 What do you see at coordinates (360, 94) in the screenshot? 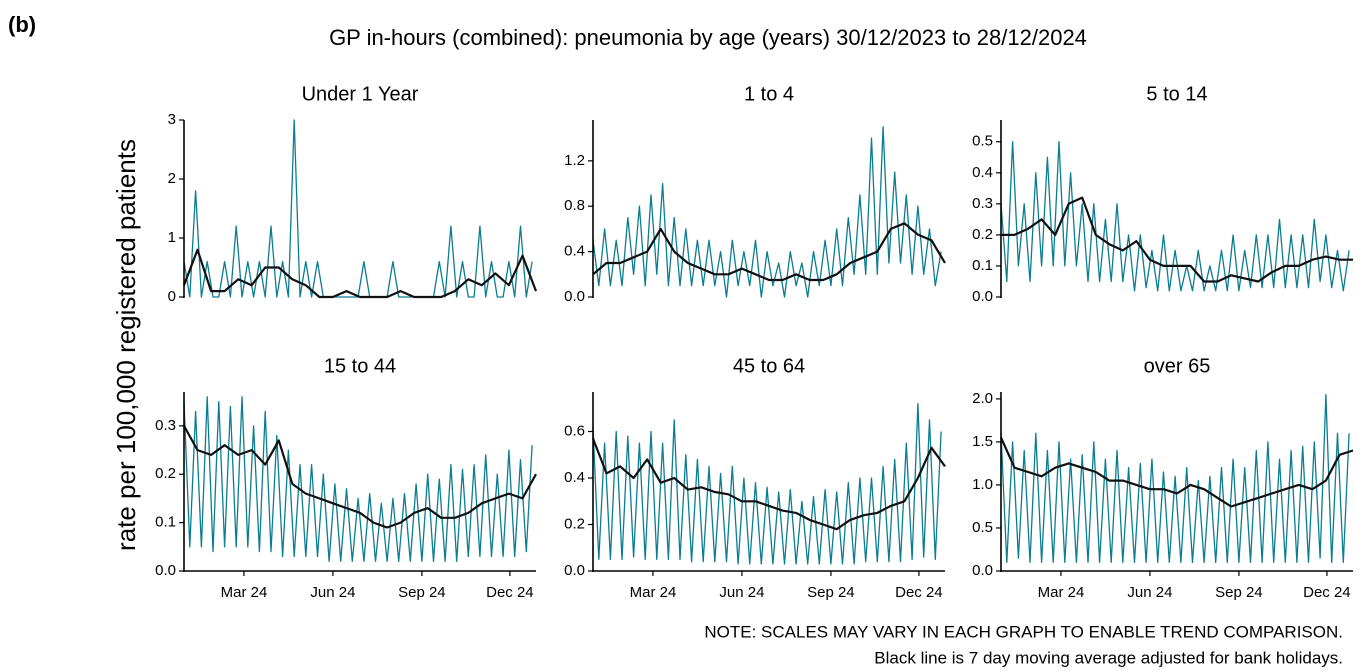
I see `facet-title: Under 1 Year` at bounding box center [360, 94].